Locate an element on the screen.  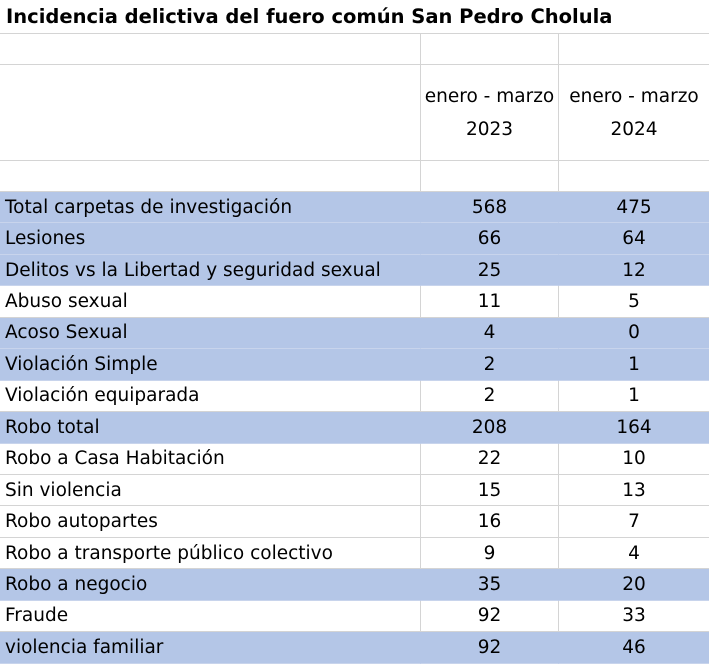
column-header-2024: enero - marzo 2024 is located at coordinates (634, 113).